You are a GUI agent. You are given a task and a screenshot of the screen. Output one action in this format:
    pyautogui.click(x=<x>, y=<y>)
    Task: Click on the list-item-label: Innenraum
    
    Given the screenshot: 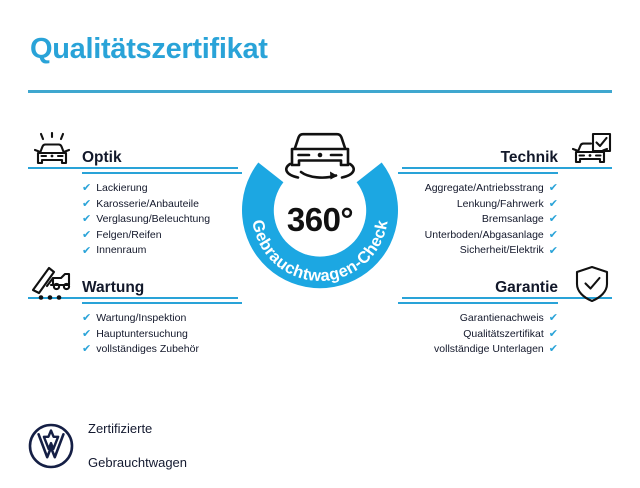 What is the action you would take?
    pyautogui.click(x=121, y=250)
    